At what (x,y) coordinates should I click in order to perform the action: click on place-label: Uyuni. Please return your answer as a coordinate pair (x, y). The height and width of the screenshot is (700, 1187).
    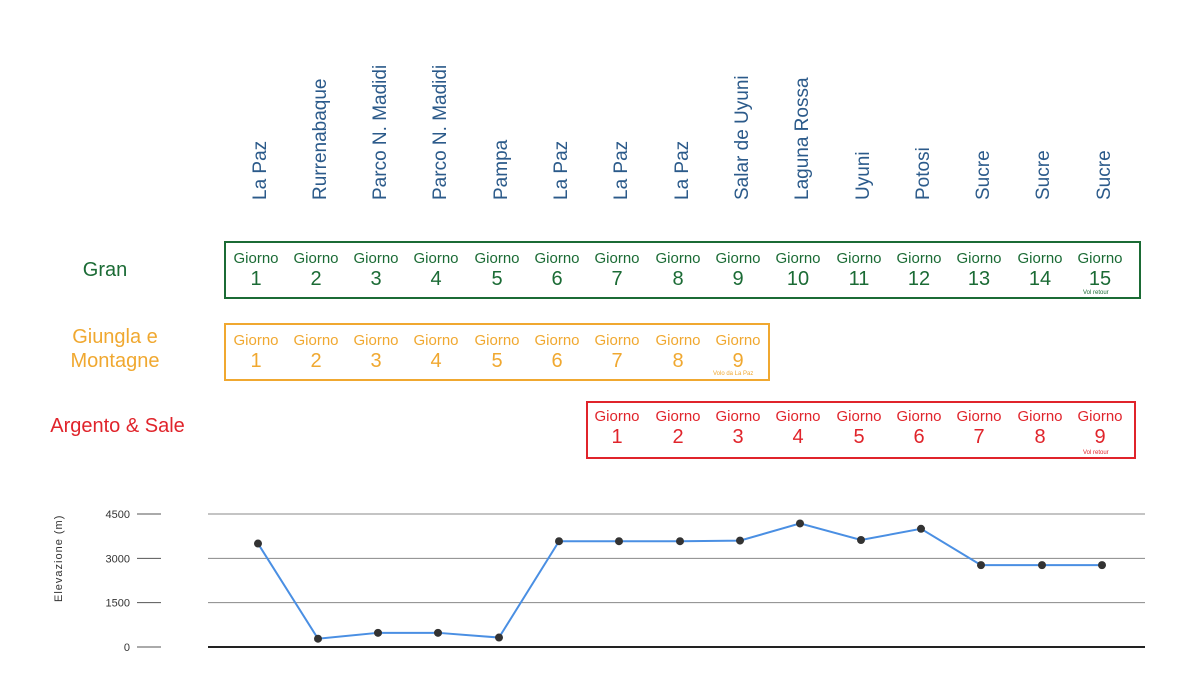
    Looking at the image, I should click on (863, 175).